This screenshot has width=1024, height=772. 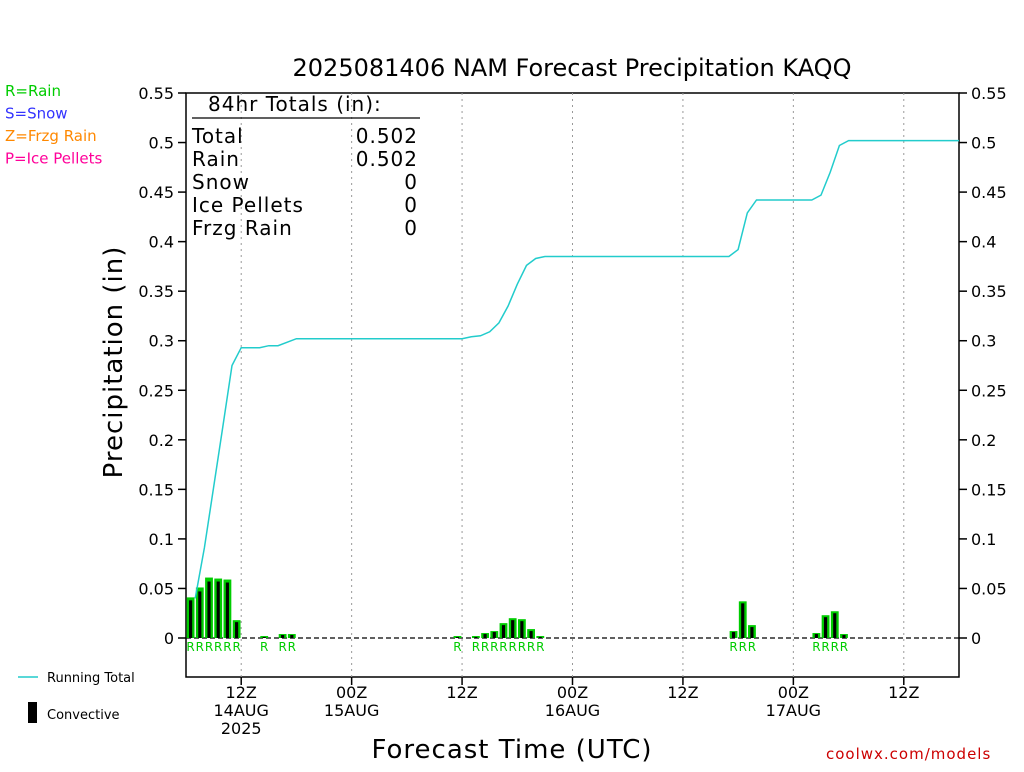 What do you see at coordinates (989, 291) in the screenshot?
I see `y-tick-label-right: 0.35` at bounding box center [989, 291].